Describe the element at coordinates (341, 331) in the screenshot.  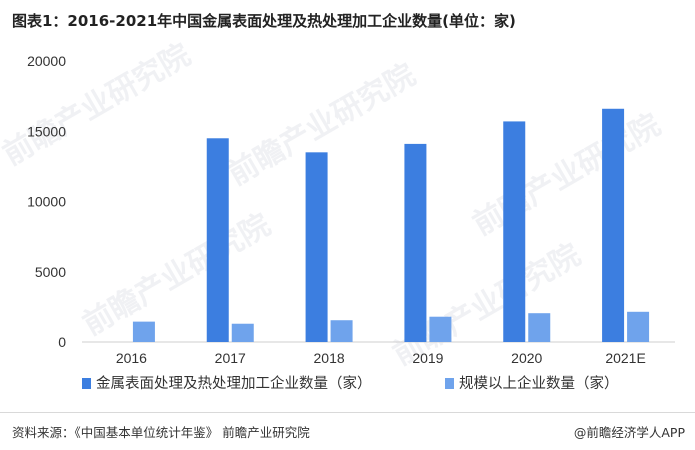
I see `bar-above-scale-2018` at that location.